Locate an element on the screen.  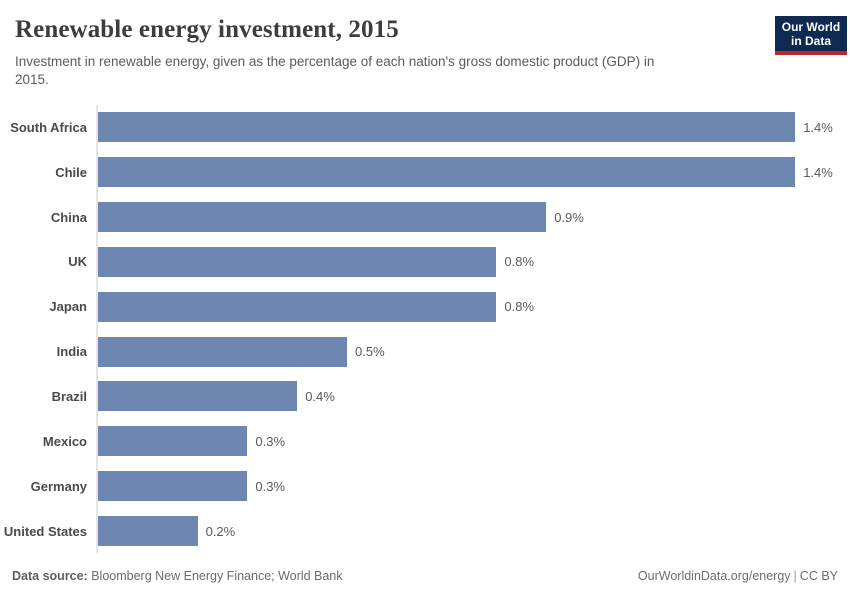
plot-area: 0.5% is located at coordinates (473, 352).